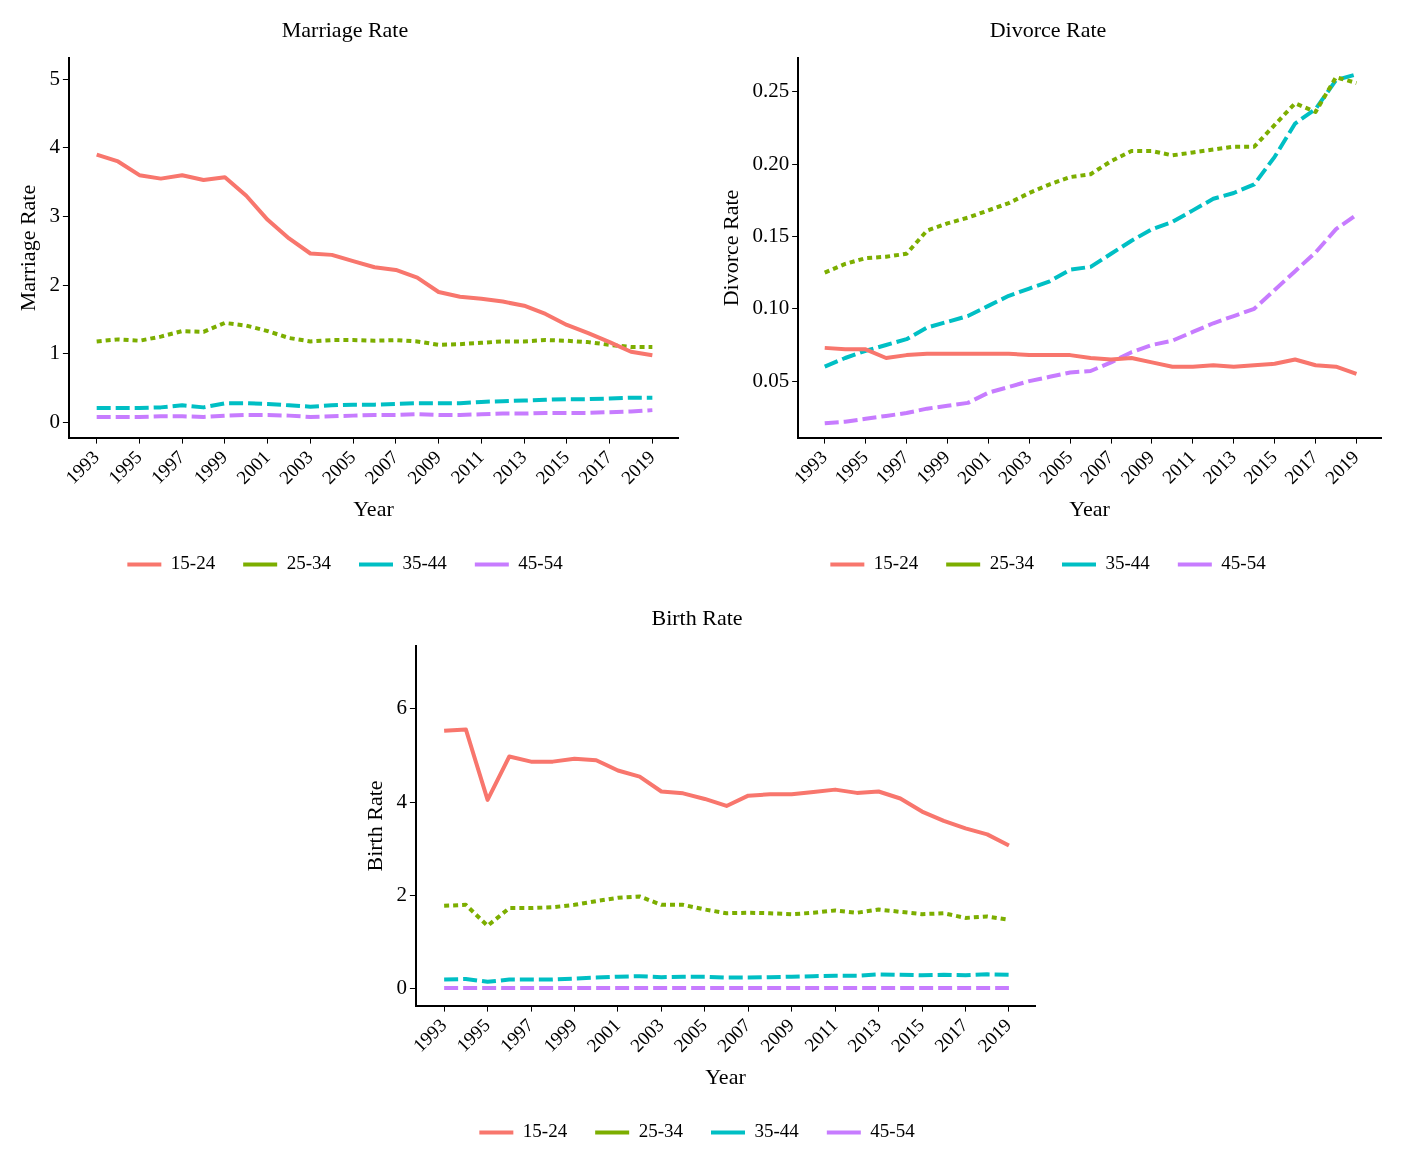  I want to click on y-tick-label: 3, so click(54, 214).